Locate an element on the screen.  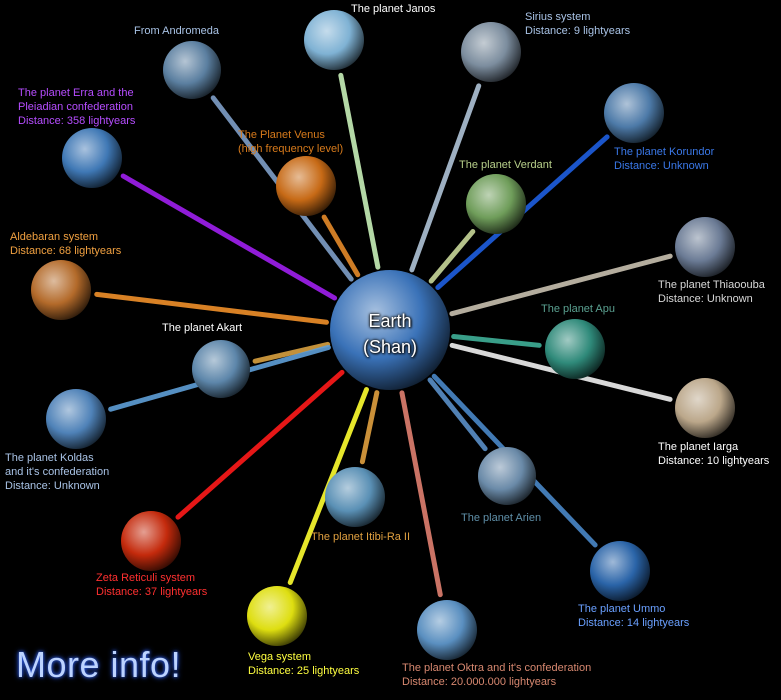
label-akart: The planet Akart is located at coordinates (202, 328).